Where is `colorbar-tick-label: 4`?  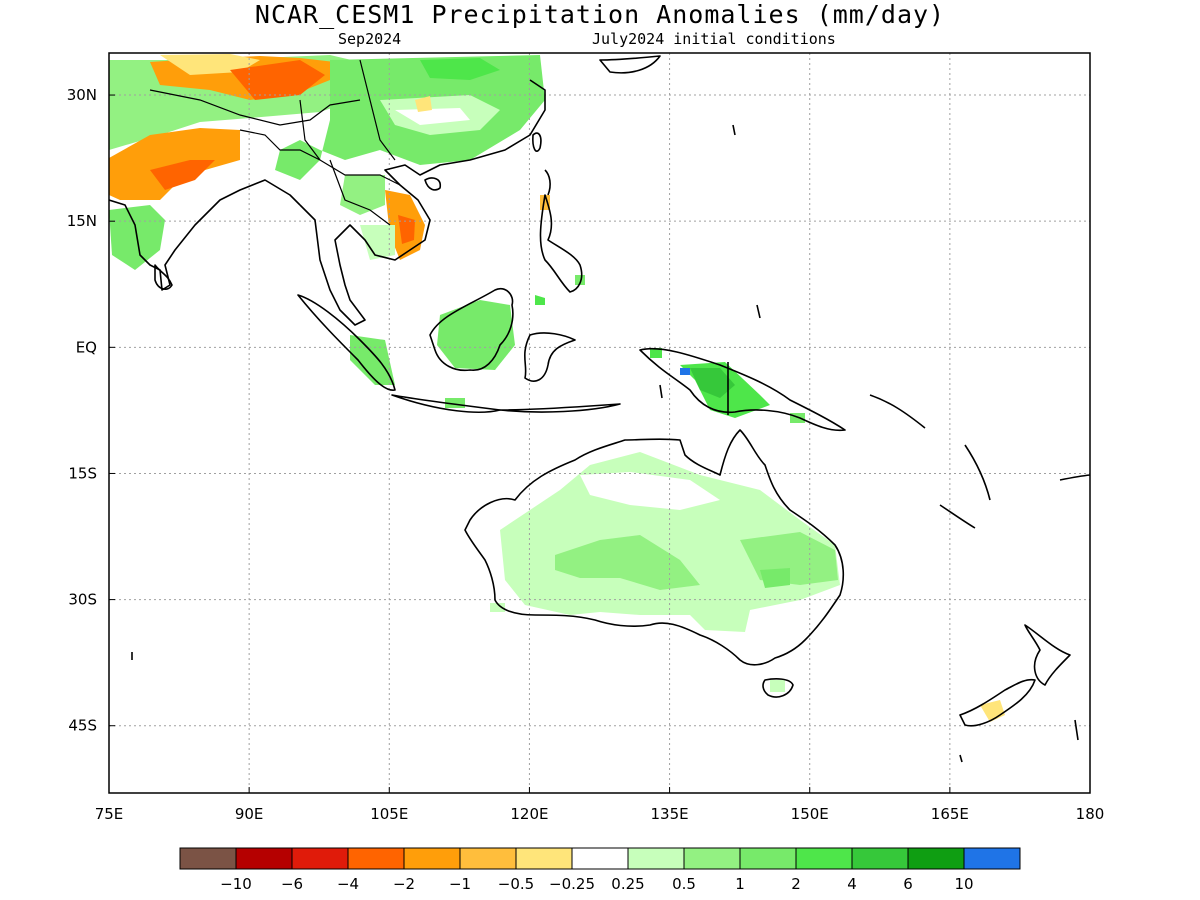 colorbar-tick-label: 4 is located at coordinates (852, 884).